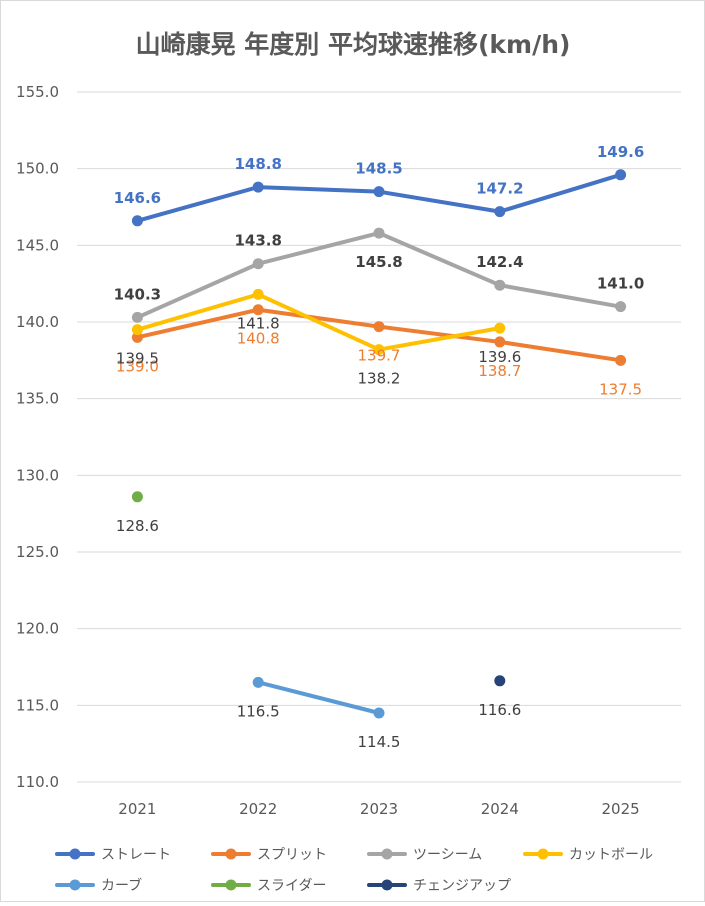 This screenshot has height=906, width=705. What do you see at coordinates (37, 475) in the screenshot?
I see `y-tick-label: 130.0` at bounding box center [37, 475].